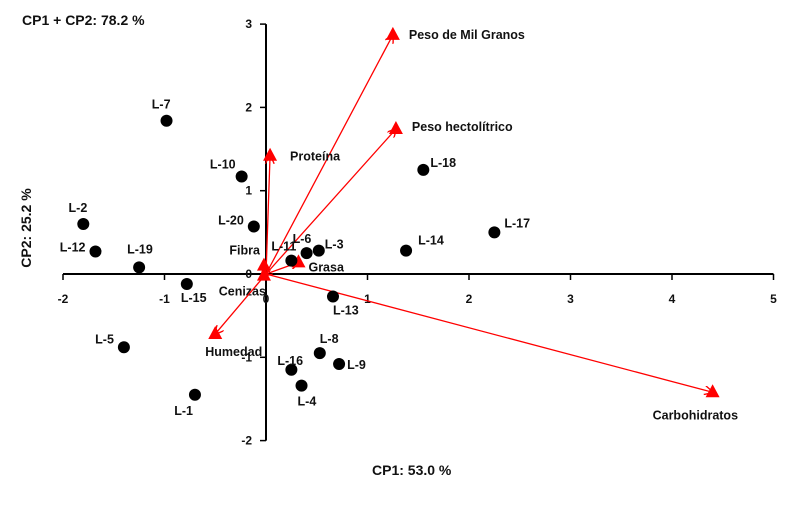  What do you see at coordinates (63, 299) in the screenshot?
I see `x-tick-label: -2` at bounding box center [63, 299].